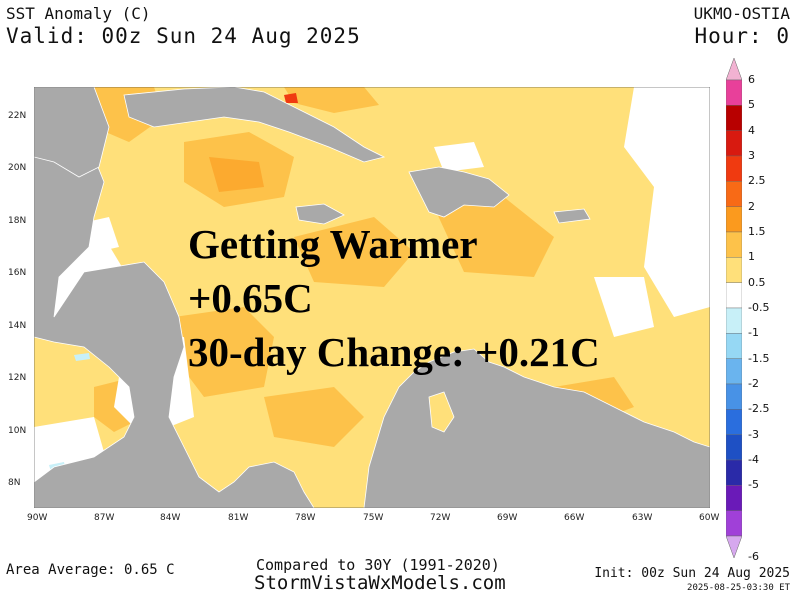  I want to click on cuba-land, so click(254, 125).